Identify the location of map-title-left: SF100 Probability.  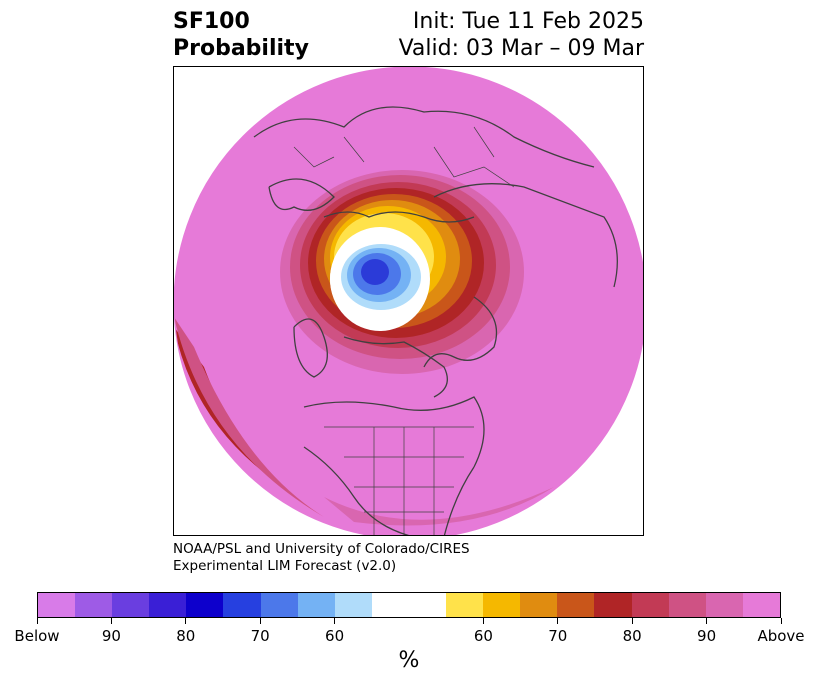
(241, 35).